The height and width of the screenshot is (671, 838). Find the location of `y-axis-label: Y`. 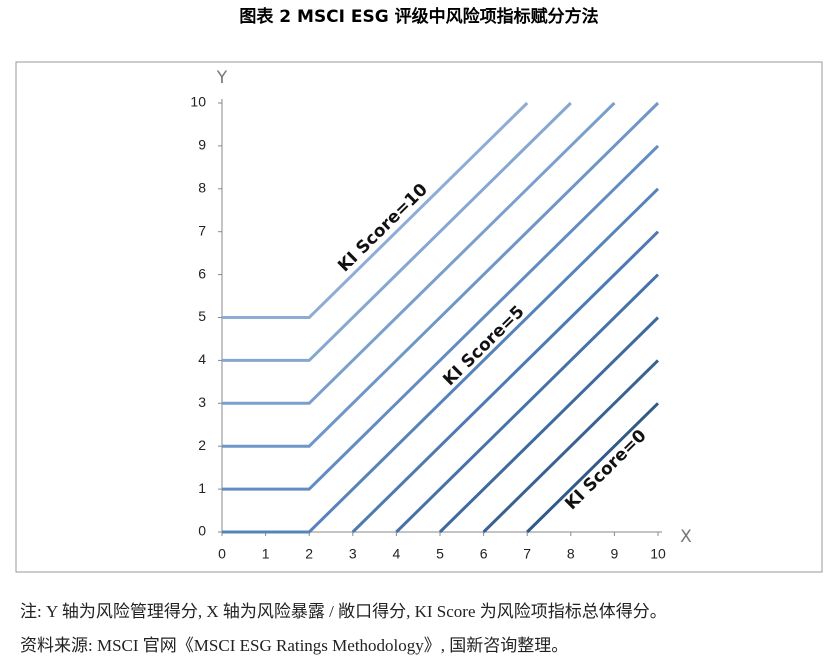

y-axis-label: Y is located at coordinates (222, 78).